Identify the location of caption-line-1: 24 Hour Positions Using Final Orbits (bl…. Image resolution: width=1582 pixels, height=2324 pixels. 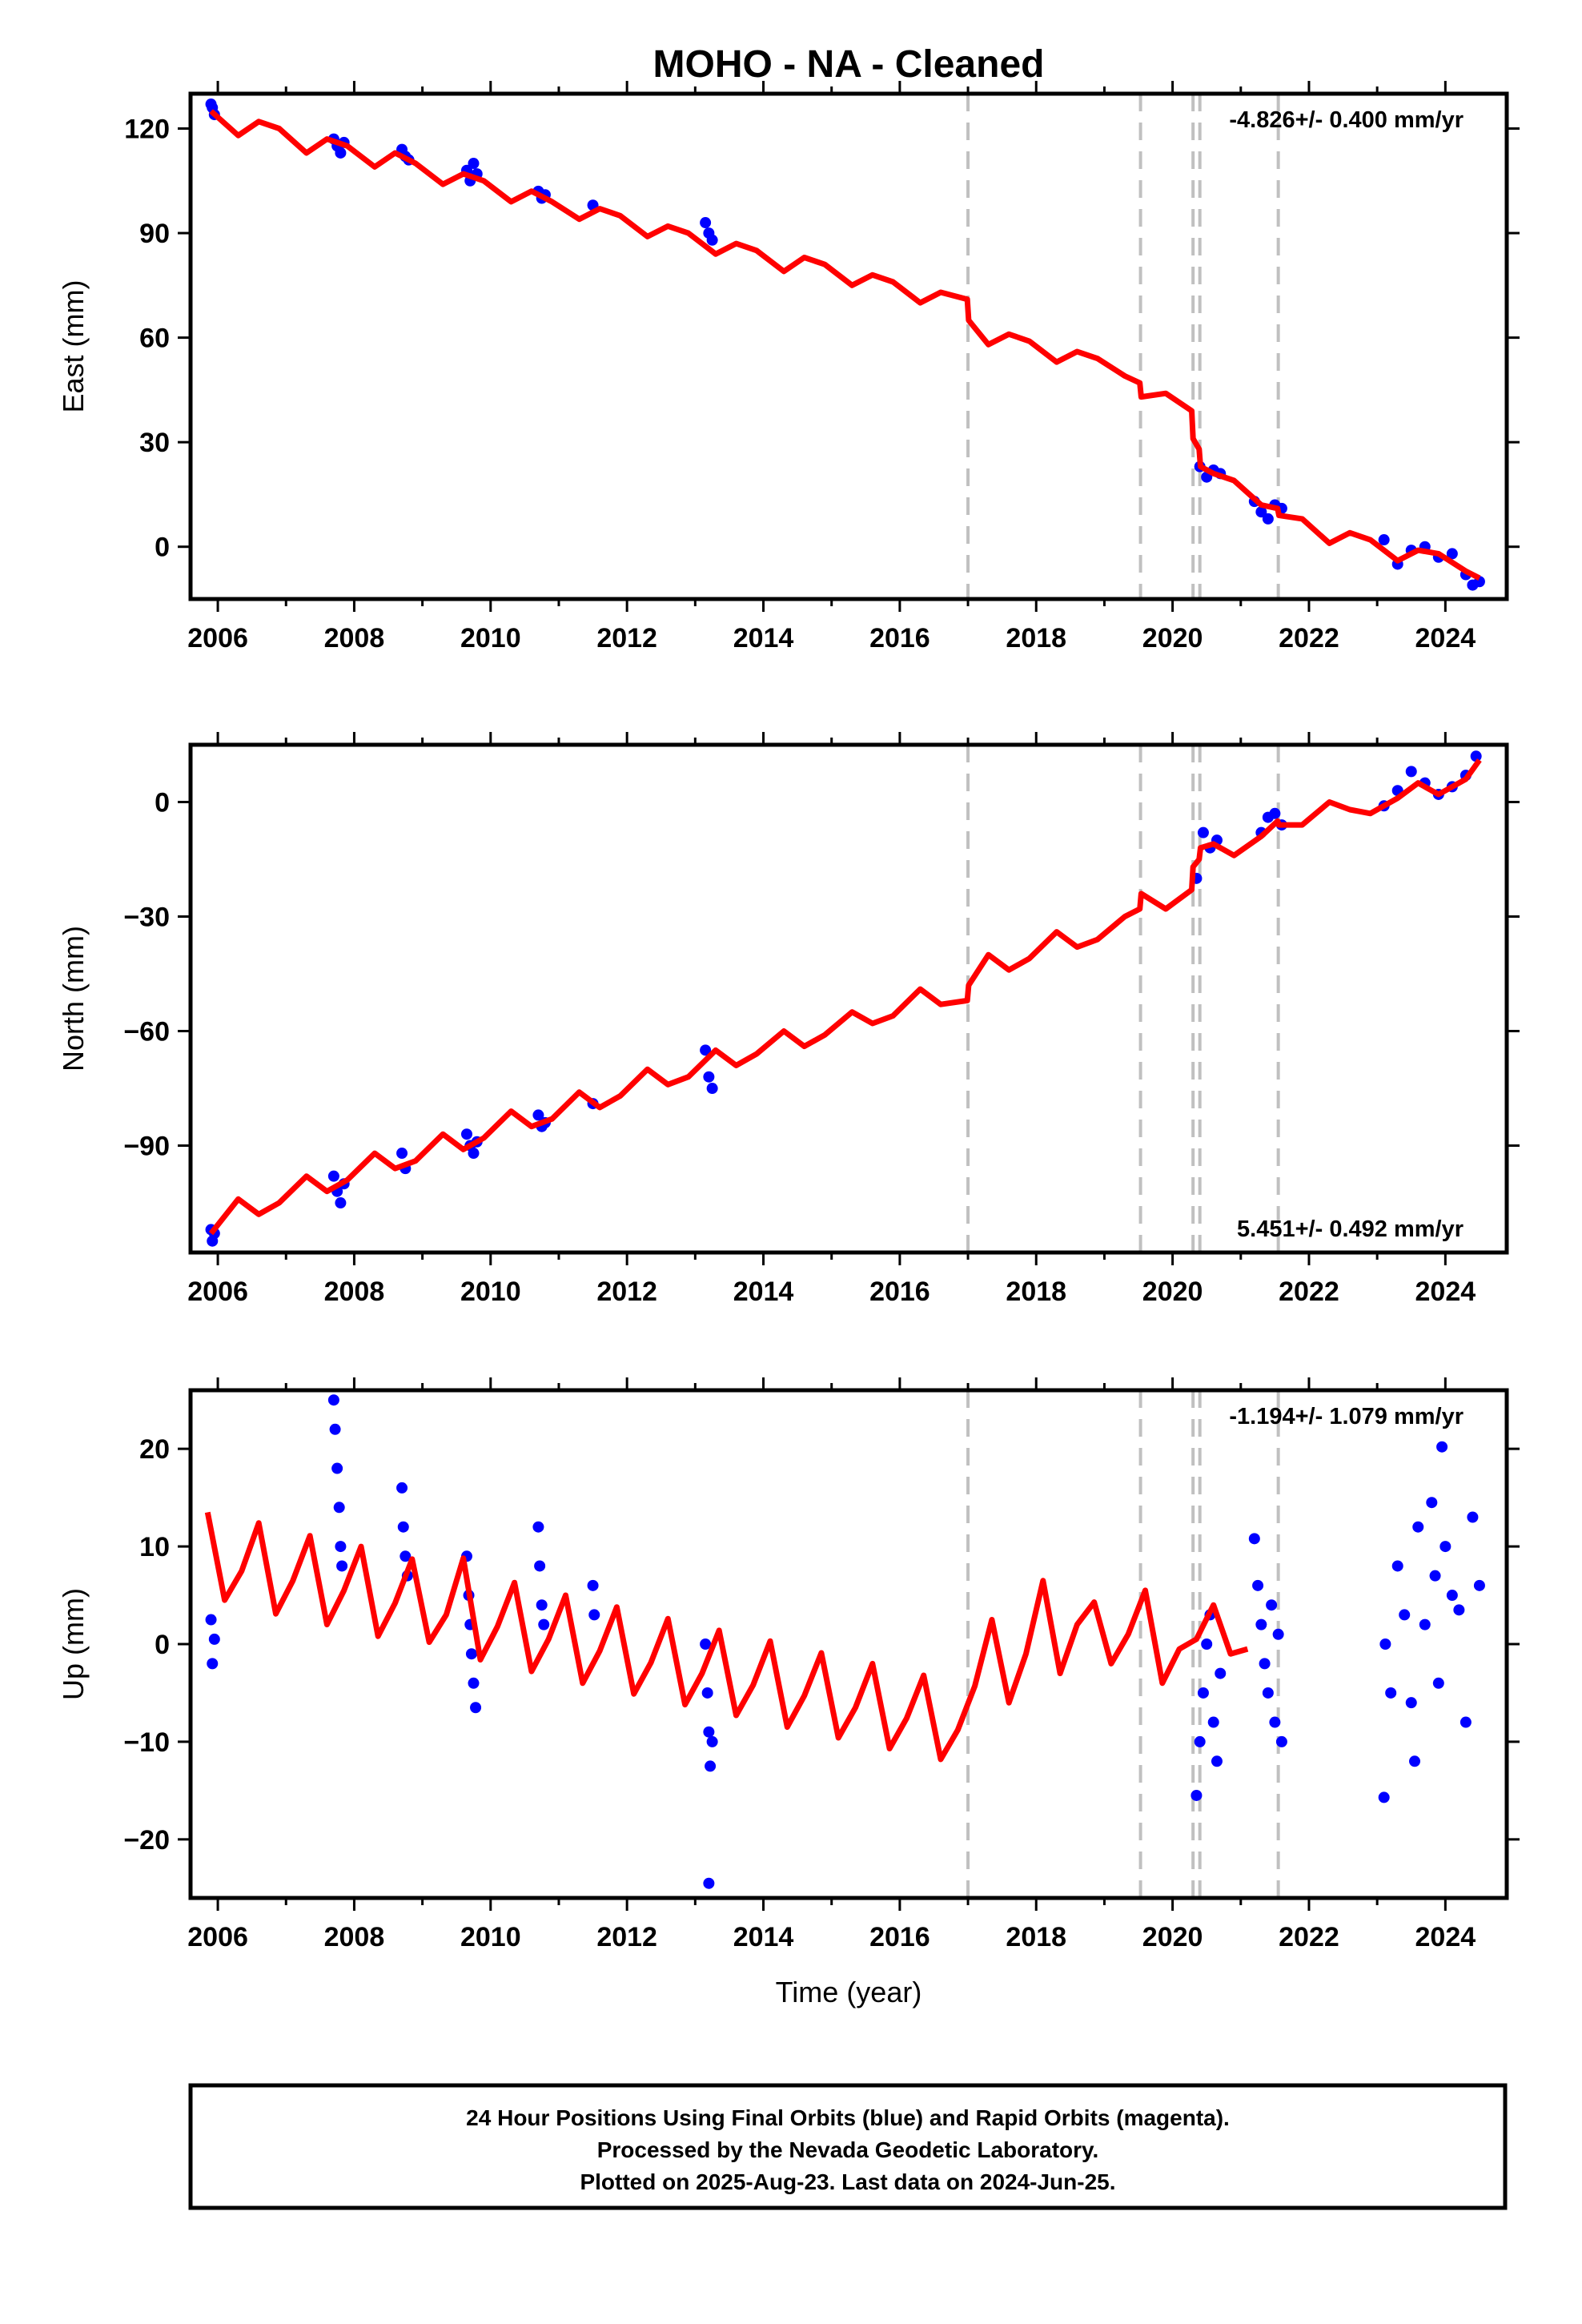
(848, 2117).